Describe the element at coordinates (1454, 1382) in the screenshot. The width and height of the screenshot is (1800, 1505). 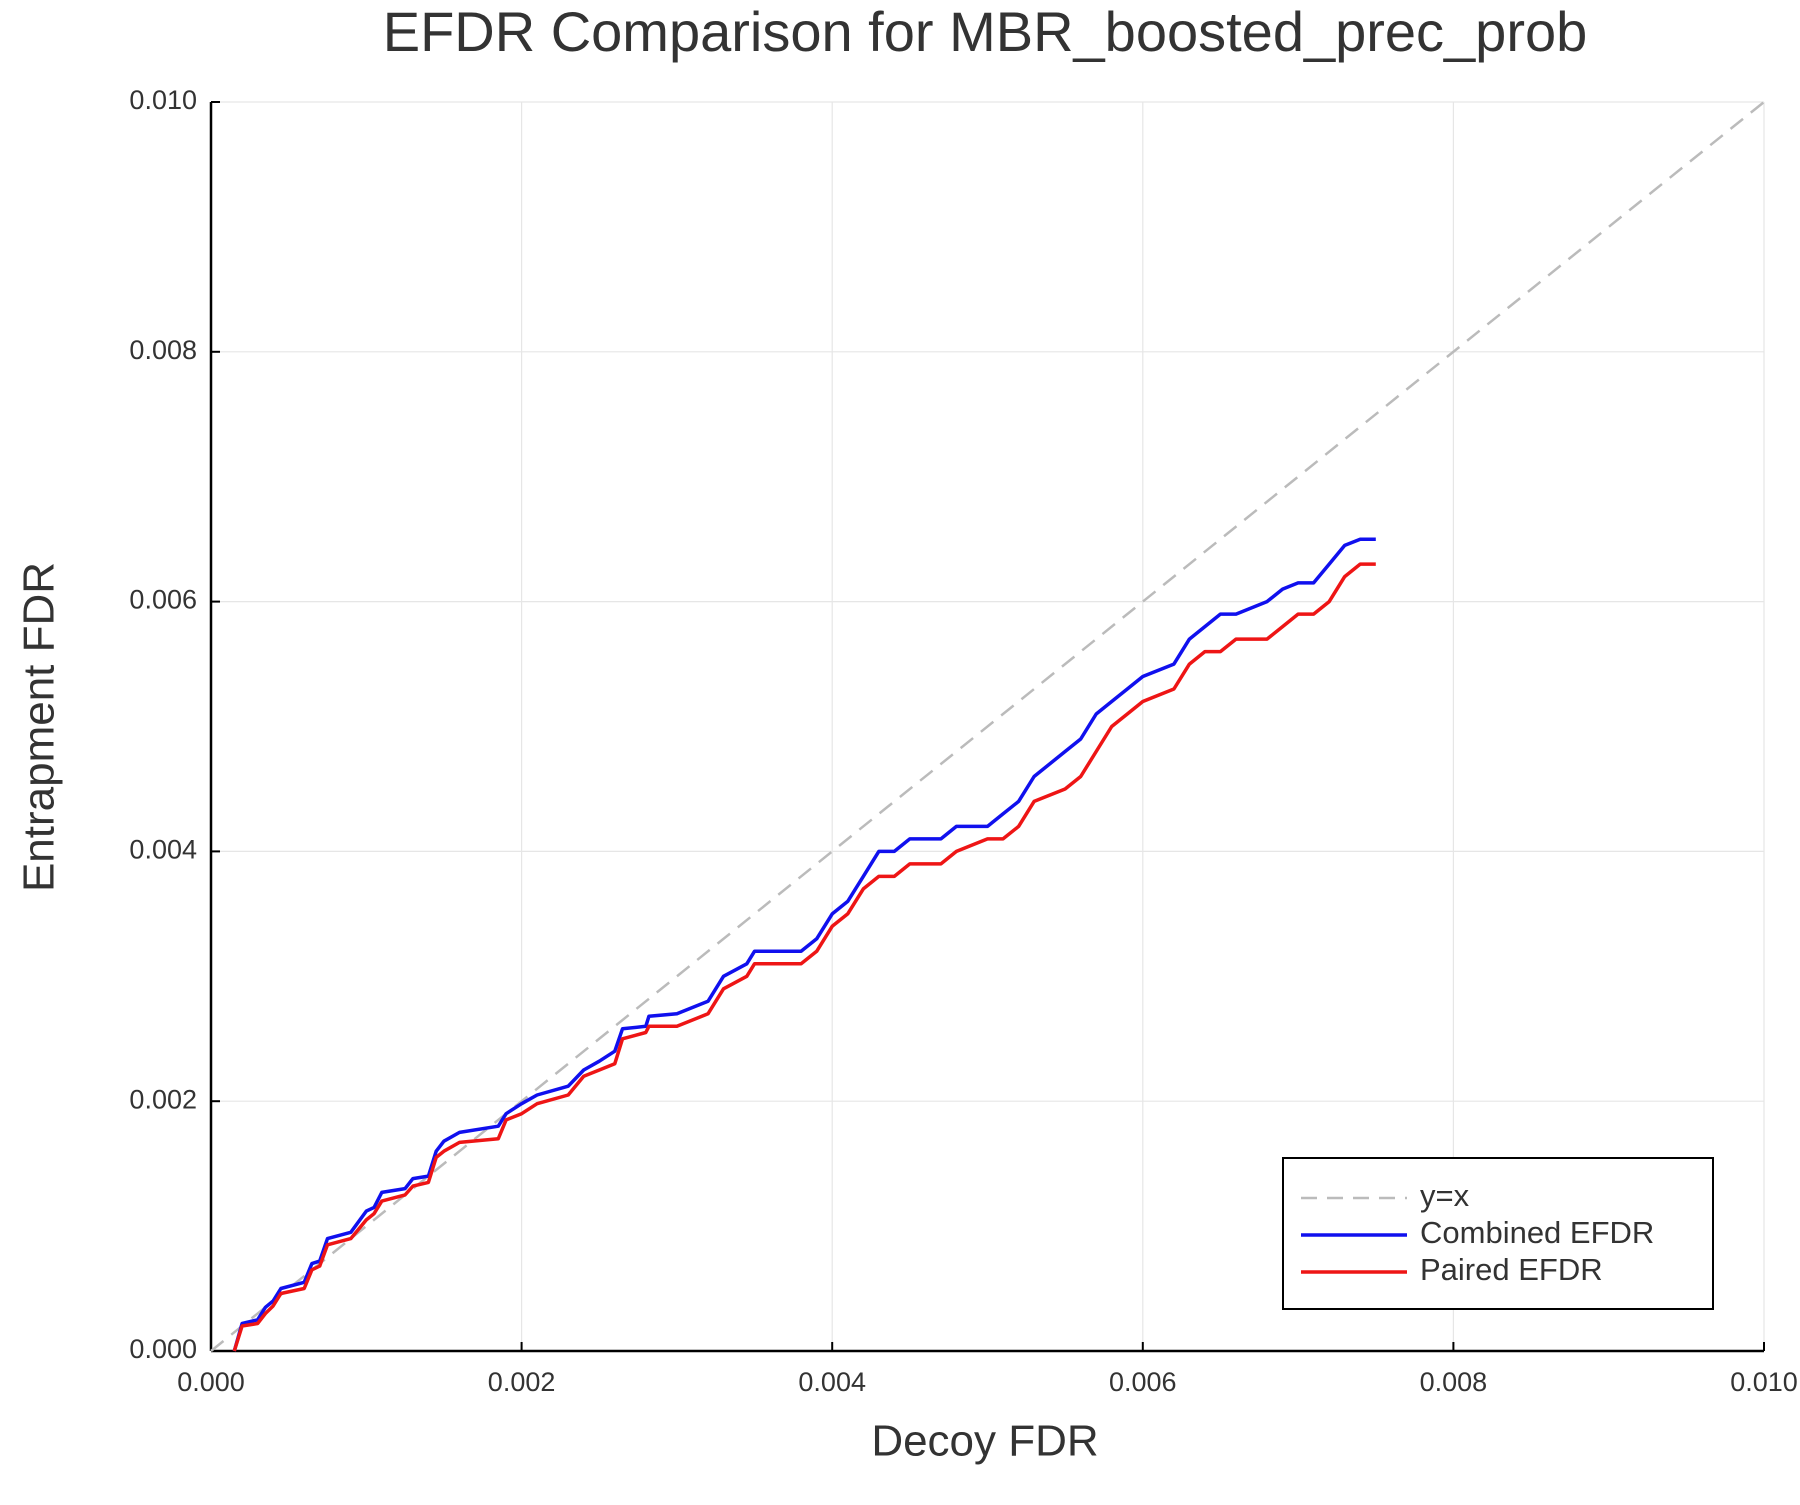
I see `x-tick-label: 0.008` at that location.